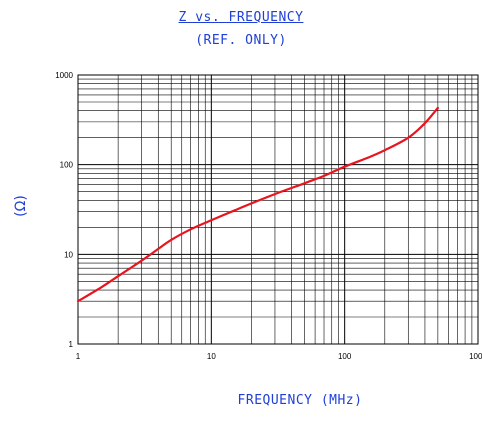 The image size is (482, 429). I want to click on x-tick-label: 10, so click(211, 356).